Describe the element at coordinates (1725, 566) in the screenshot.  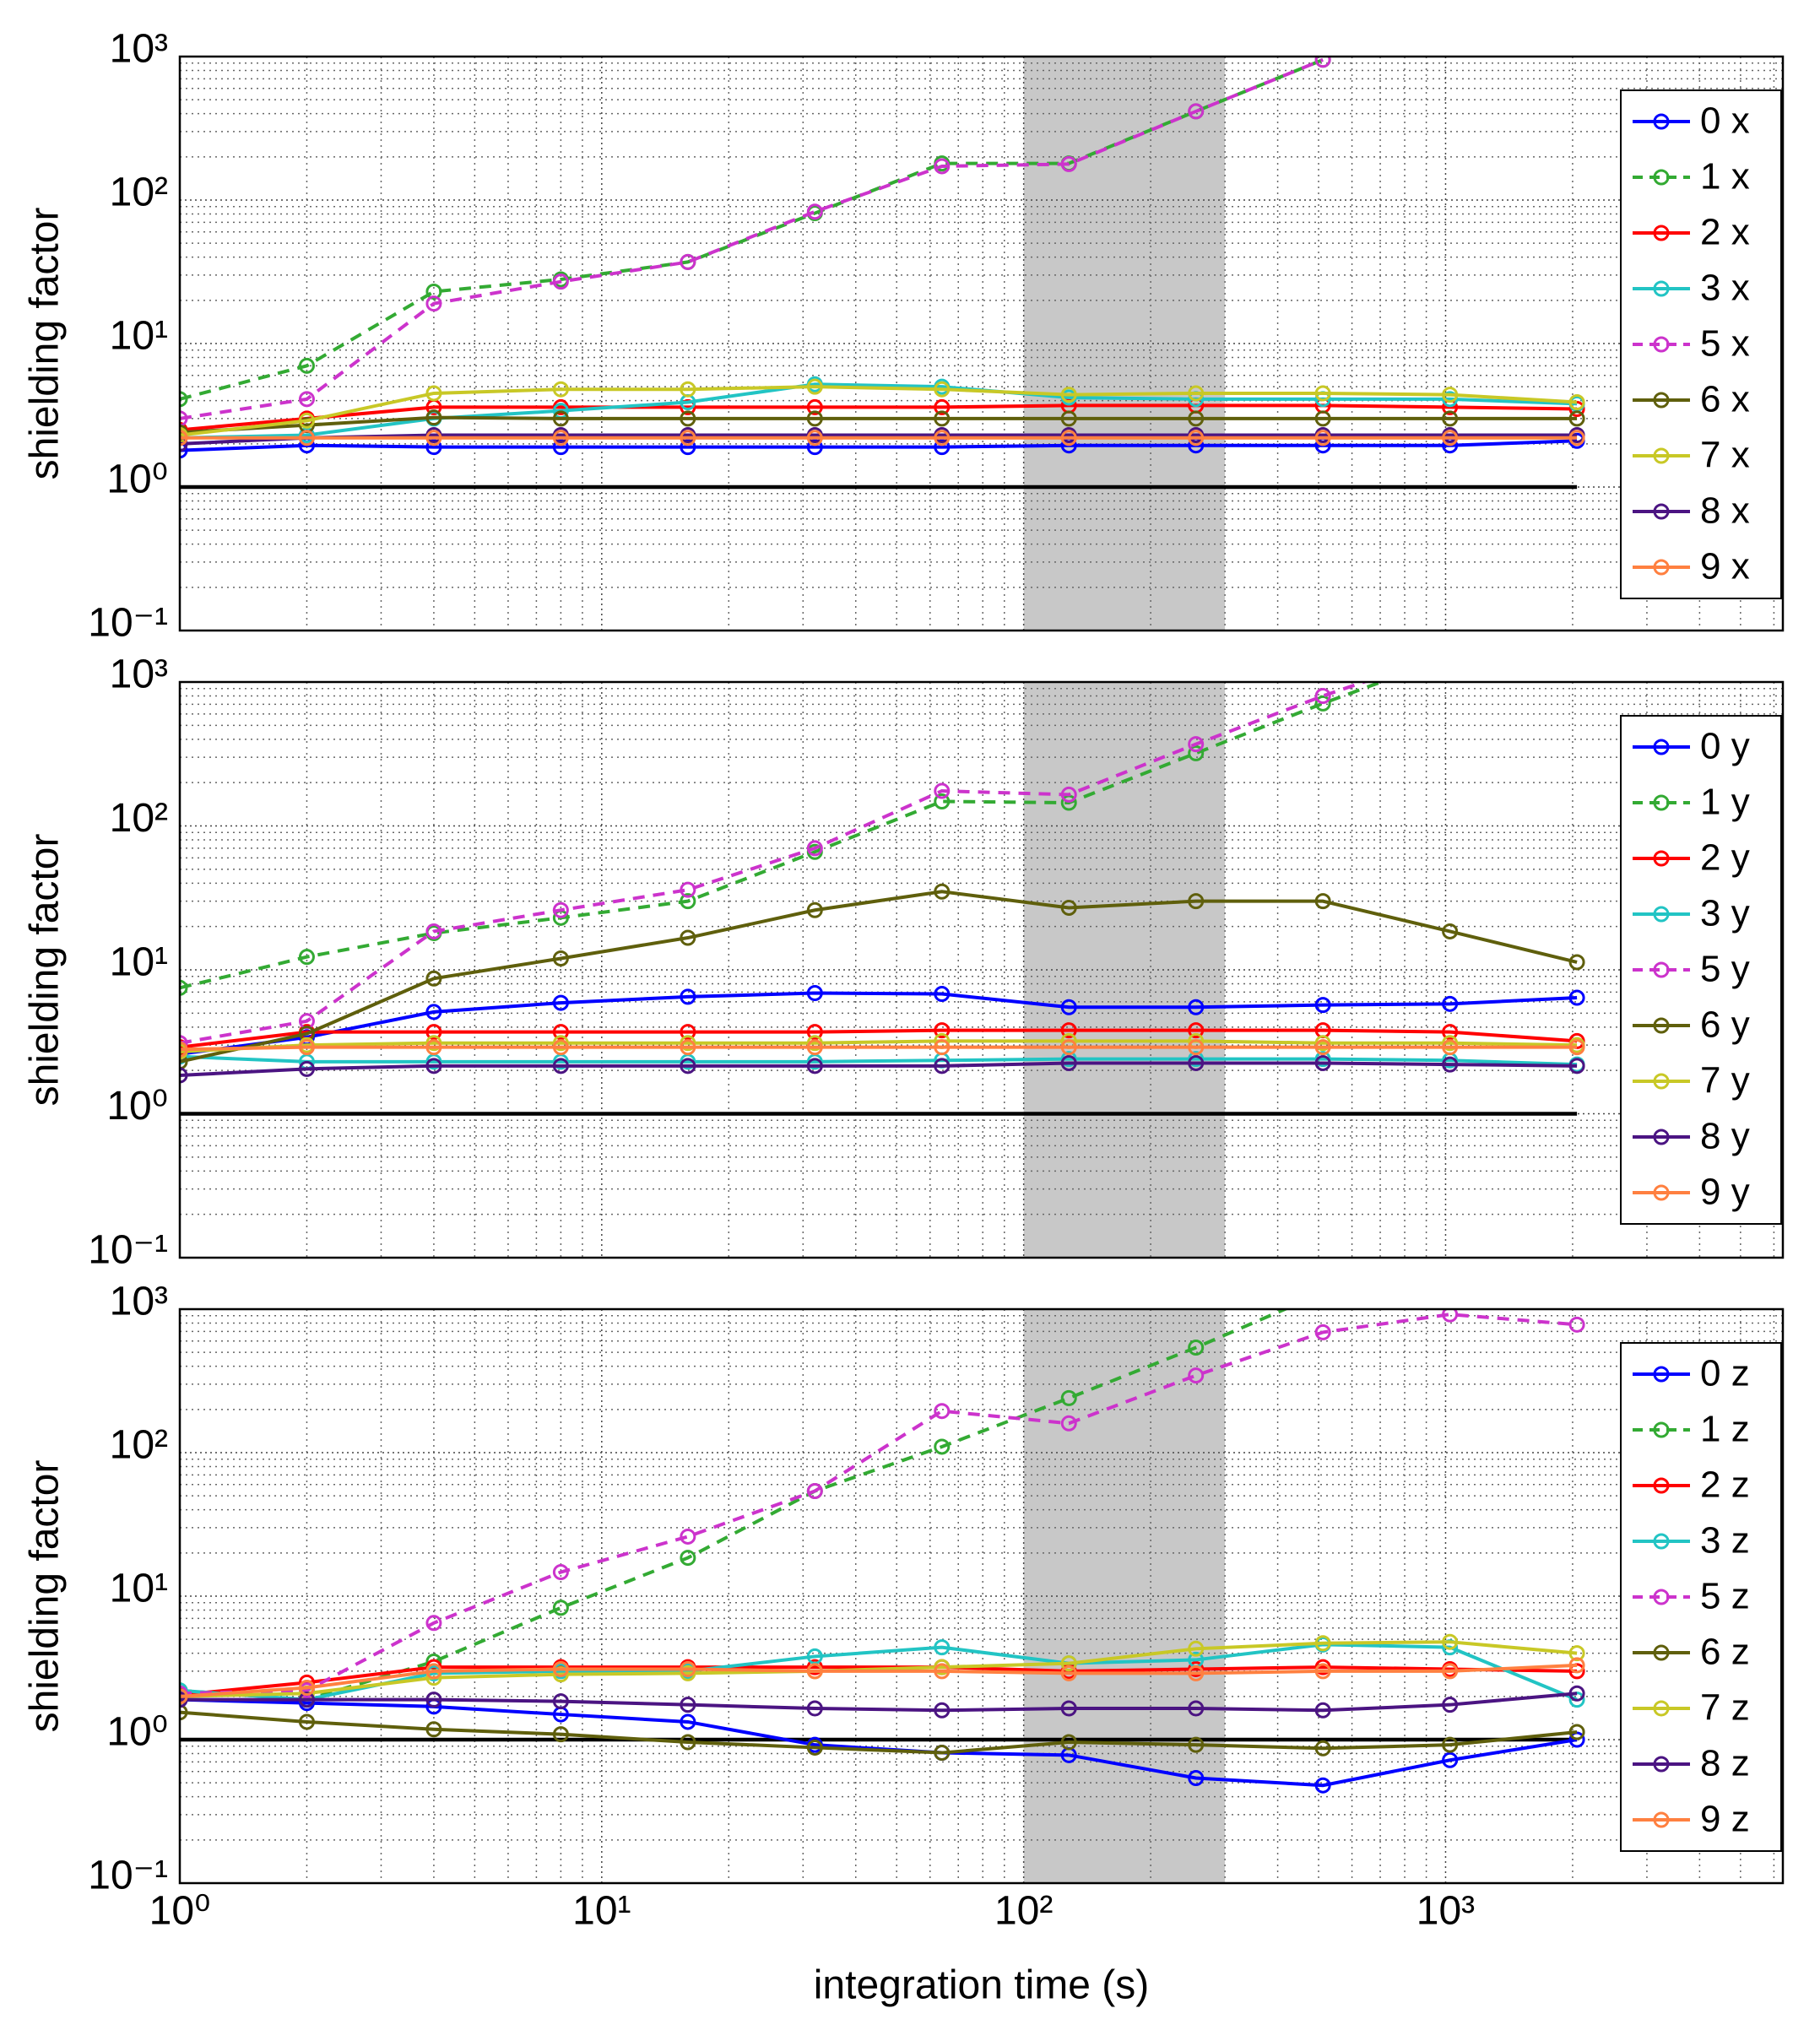
I see `legend-label: 9 x` at that location.